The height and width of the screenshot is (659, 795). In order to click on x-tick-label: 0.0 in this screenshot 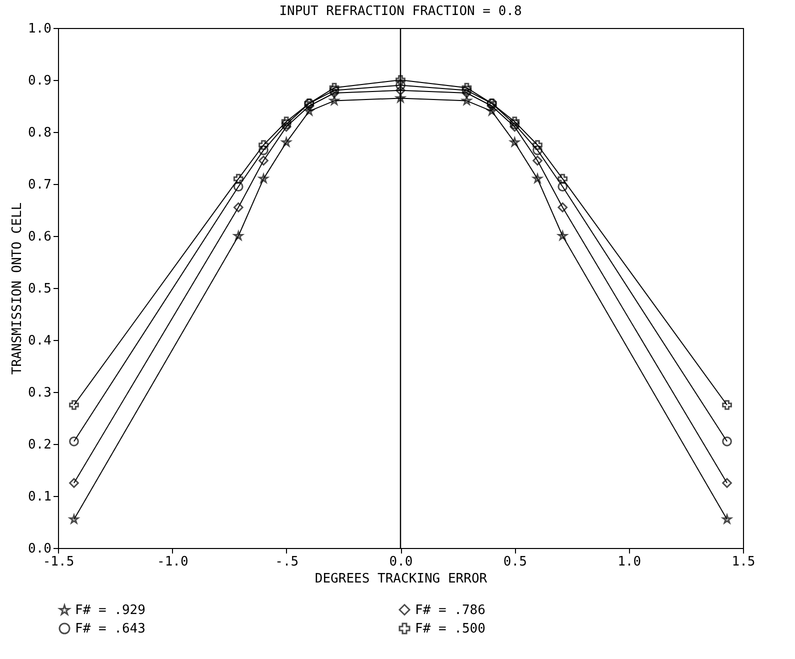, I will do `click(401, 562)`.